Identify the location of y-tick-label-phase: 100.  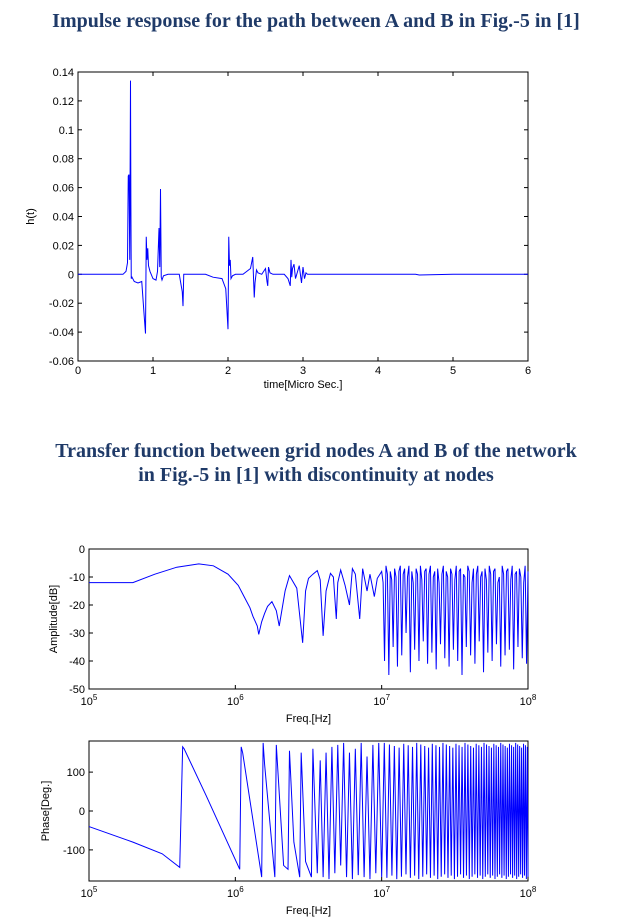
(76, 773).